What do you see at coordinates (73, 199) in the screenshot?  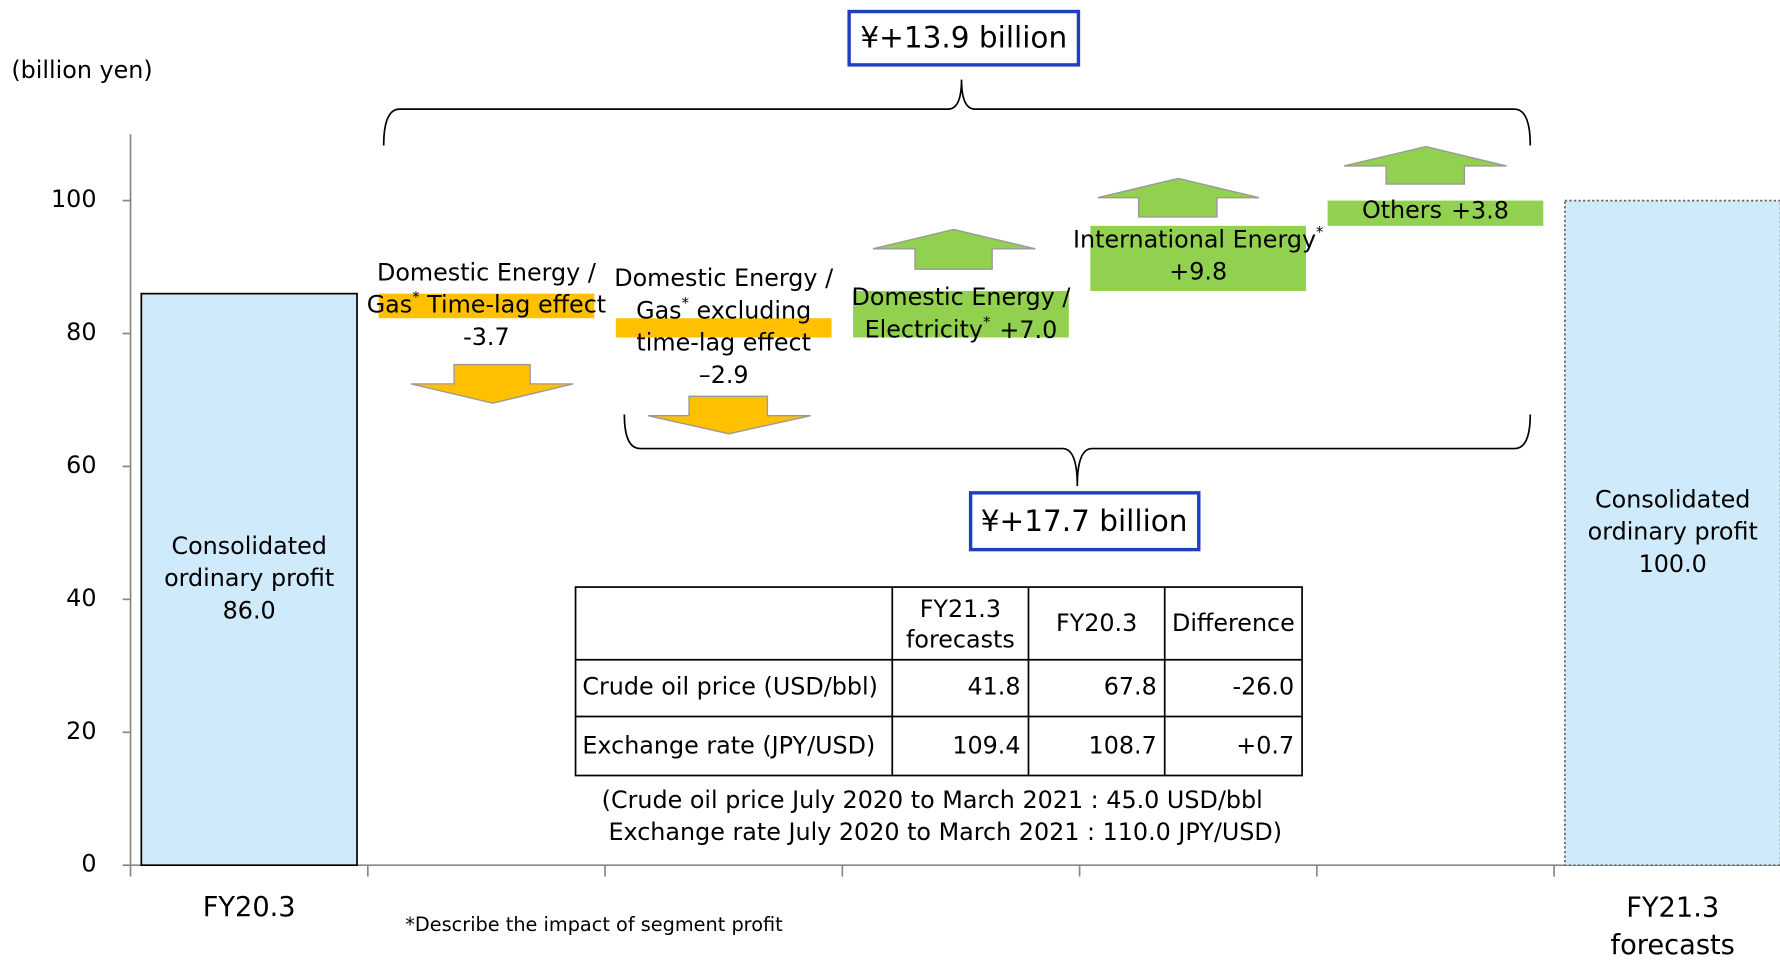 I see `y-tick-label: 100` at bounding box center [73, 199].